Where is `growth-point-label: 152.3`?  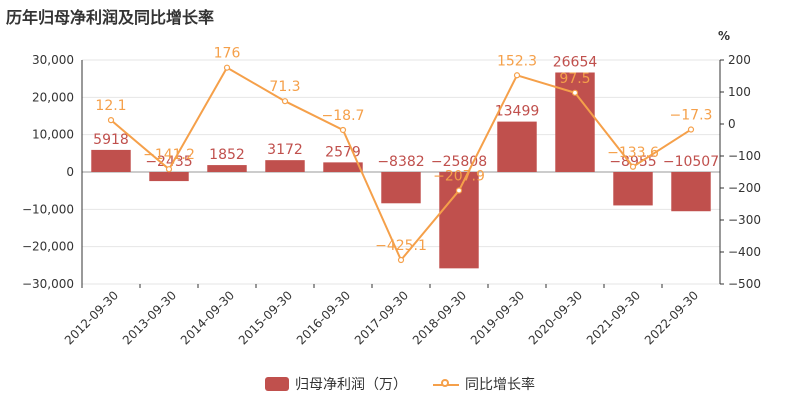
growth-point-label: 152.3 is located at coordinates (517, 61).